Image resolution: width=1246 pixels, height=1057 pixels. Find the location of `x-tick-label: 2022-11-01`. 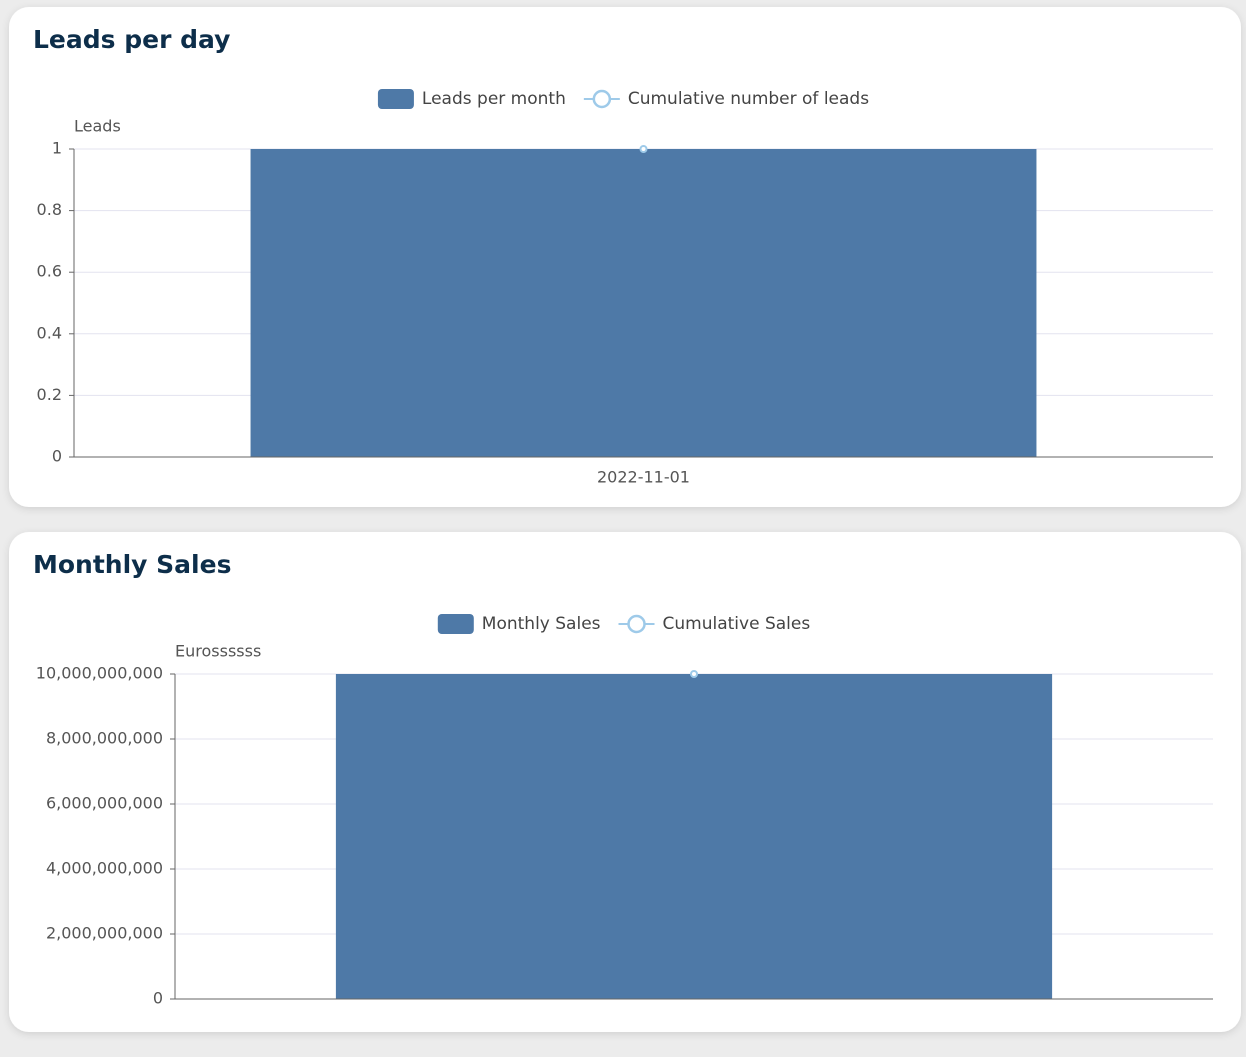

x-tick-label: 2022-11-01 is located at coordinates (643, 477).